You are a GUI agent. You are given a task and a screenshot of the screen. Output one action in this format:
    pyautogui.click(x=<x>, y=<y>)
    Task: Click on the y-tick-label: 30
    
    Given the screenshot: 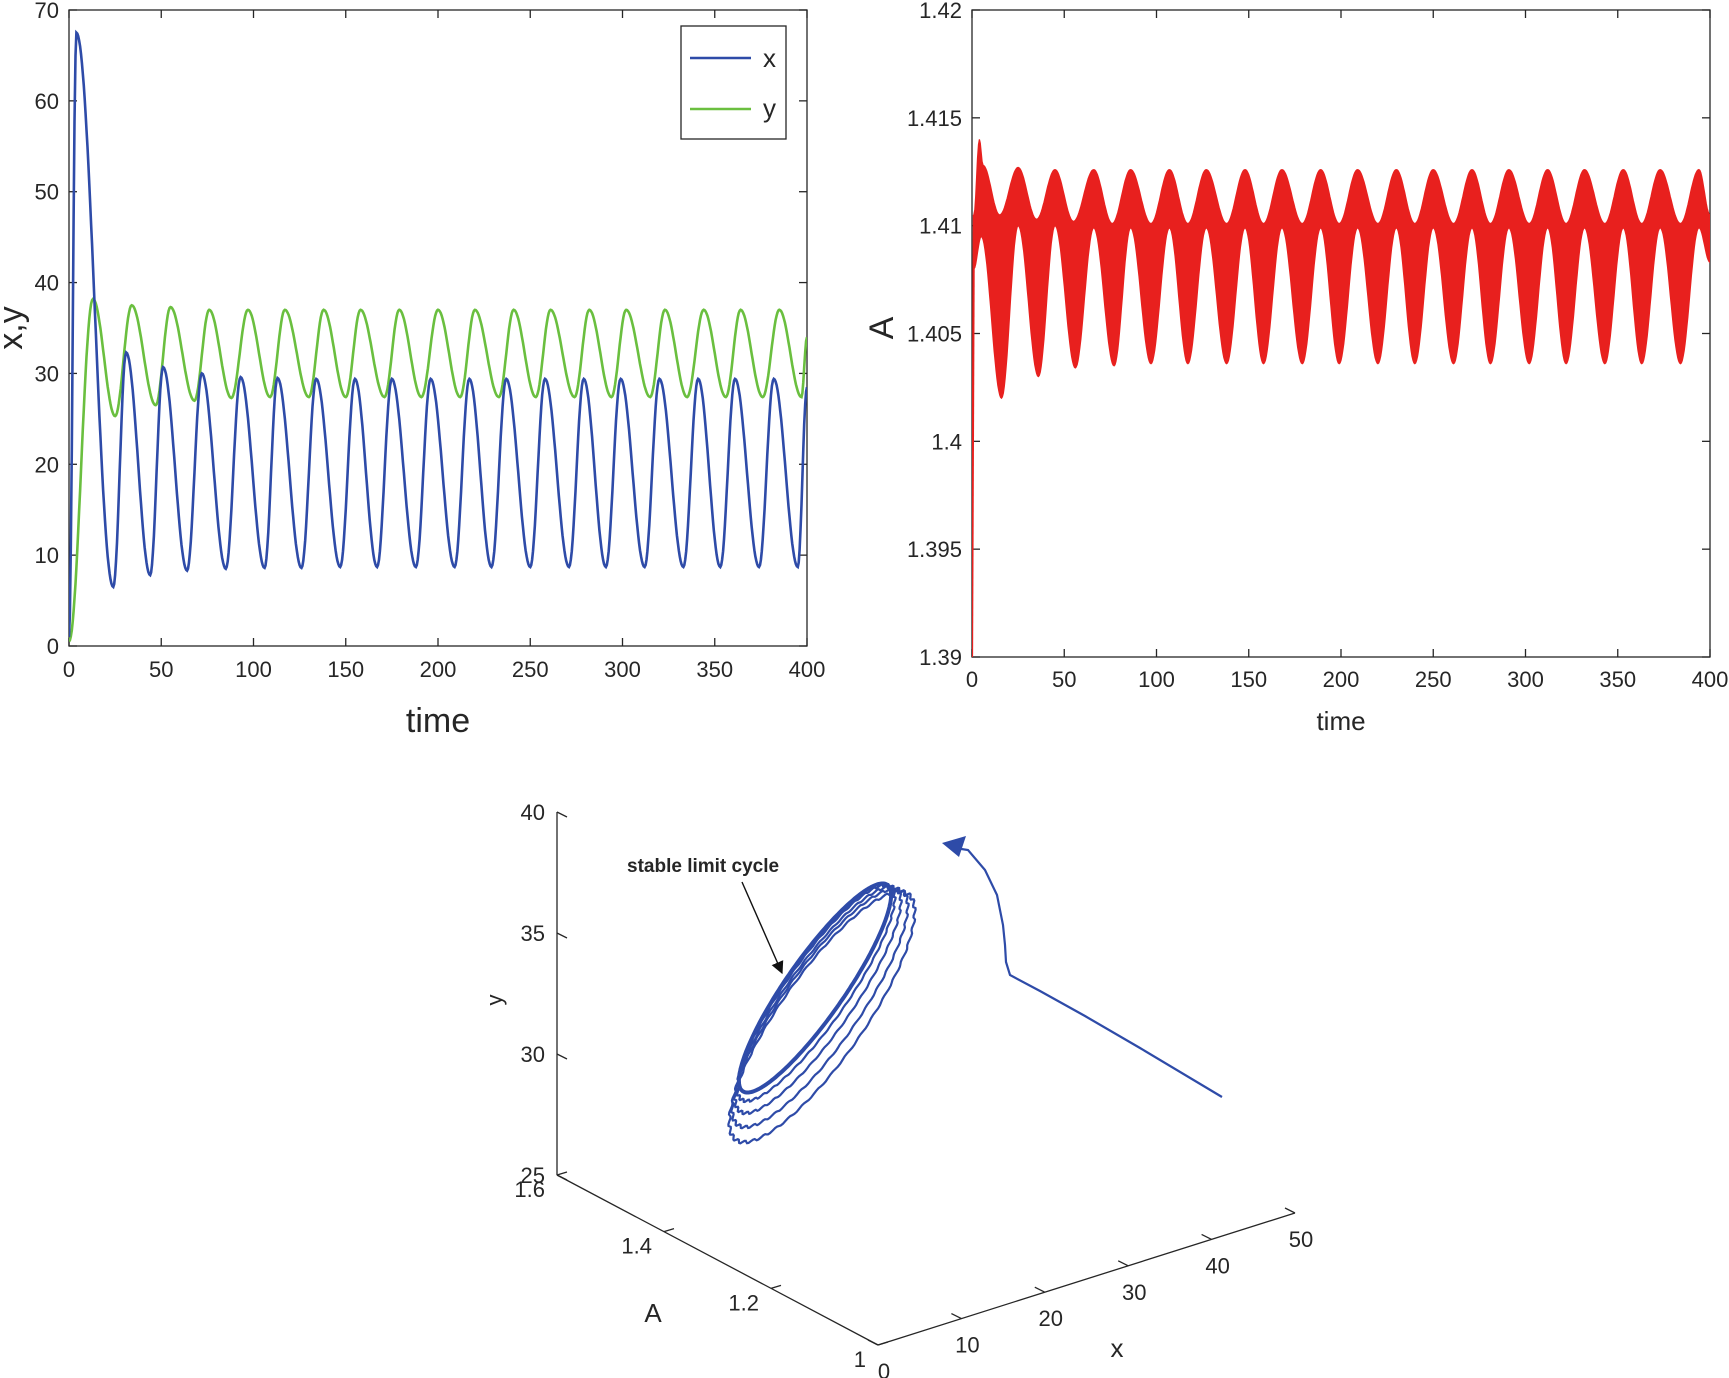 What is the action you would take?
    pyautogui.click(x=47, y=373)
    